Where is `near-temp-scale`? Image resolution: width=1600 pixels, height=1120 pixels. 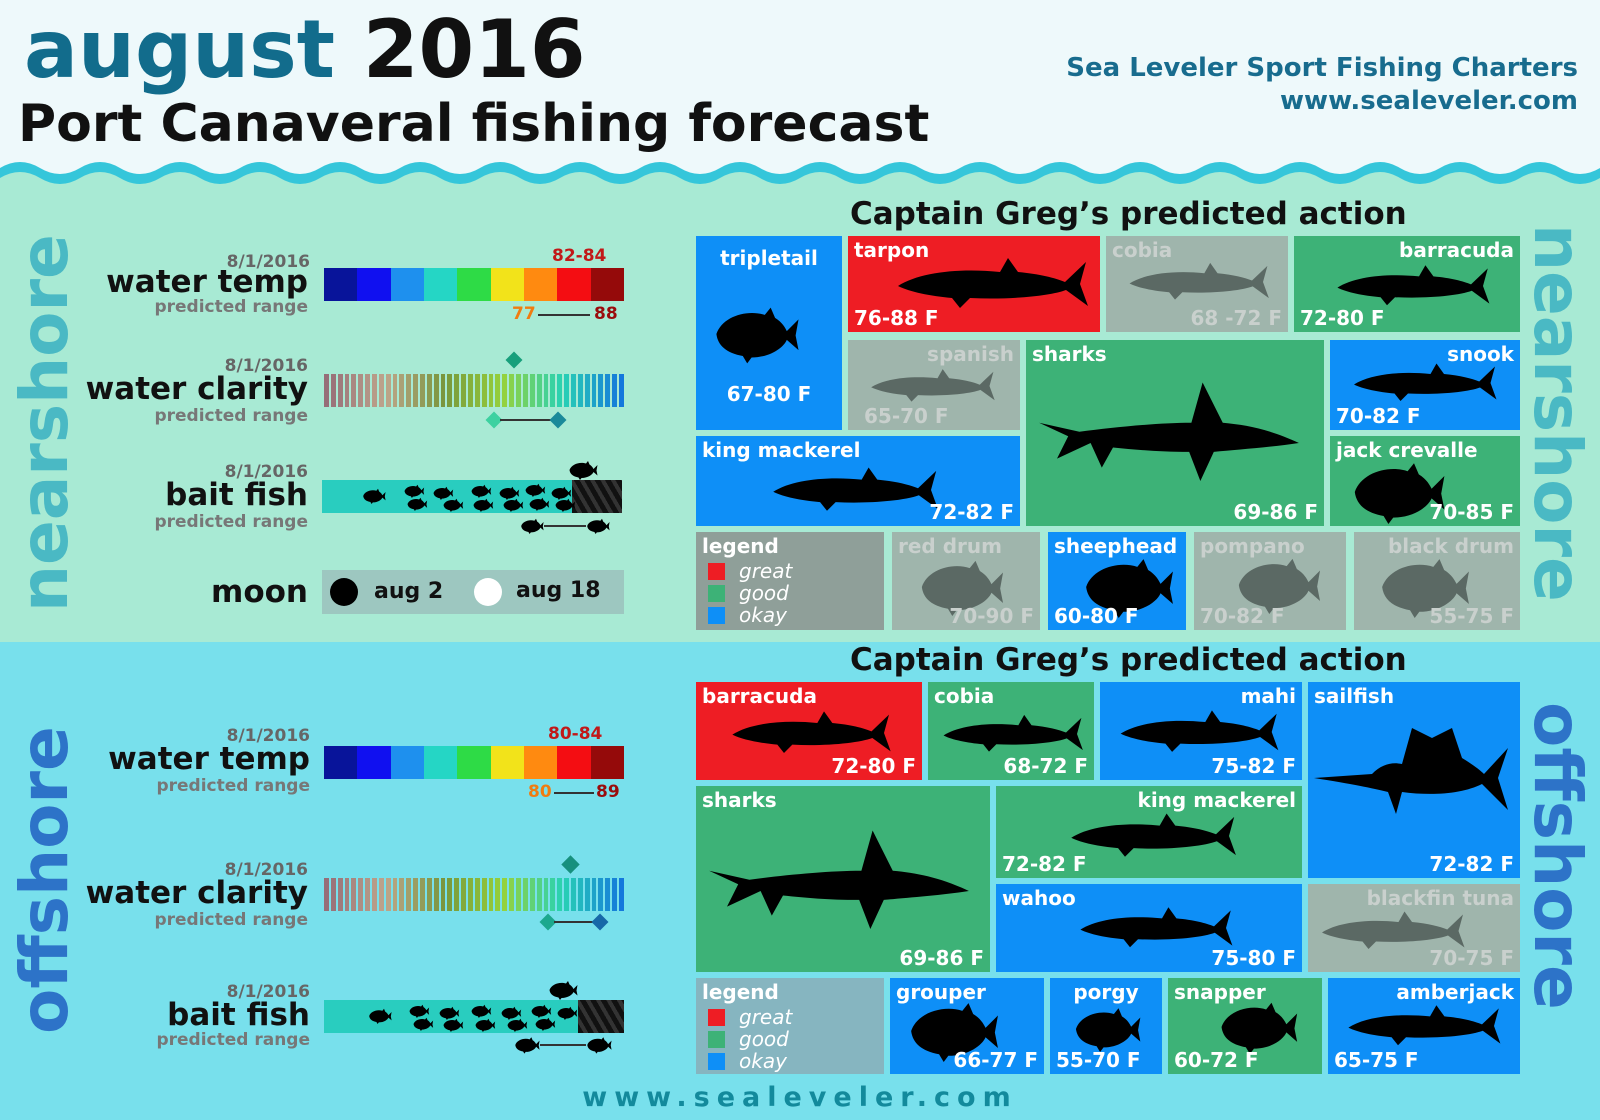
near-temp-scale is located at coordinates (474, 284).